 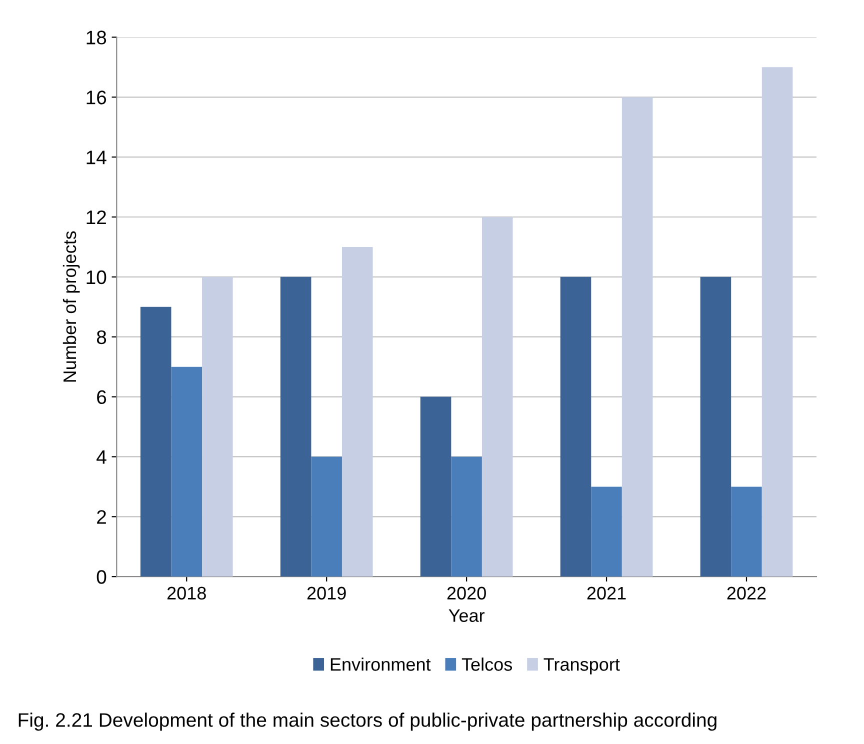 What do you see at coordinates (606, 593) in the screenshot?
I see `x-tick-label: 2021` at bounding box center [606, 593].